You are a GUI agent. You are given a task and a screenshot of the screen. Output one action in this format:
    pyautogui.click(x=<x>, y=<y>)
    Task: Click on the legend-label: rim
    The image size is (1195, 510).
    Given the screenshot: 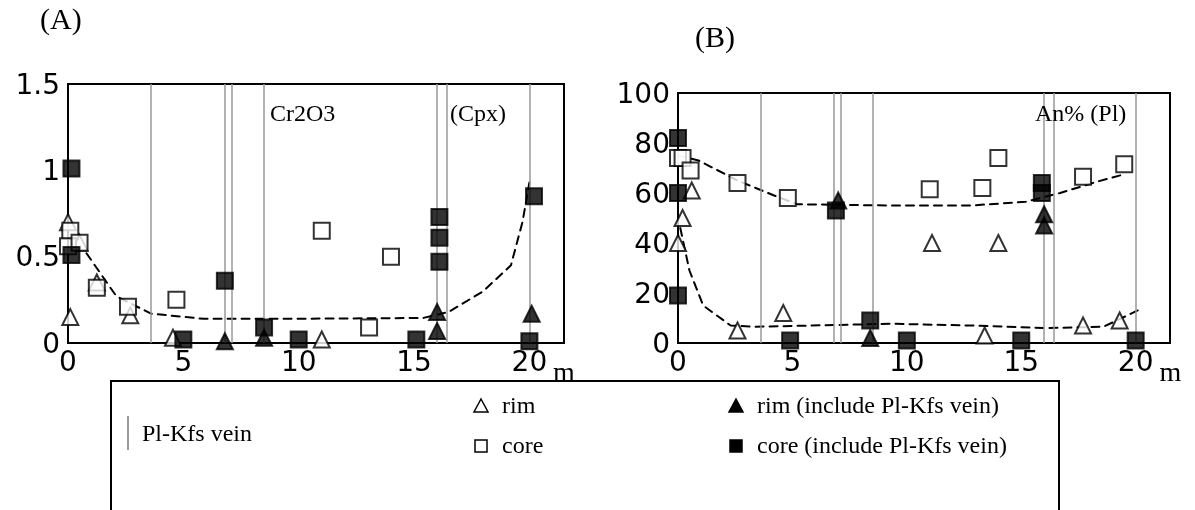 What is the action you would take?
    pyautogui.click(x=519, y=405)
    